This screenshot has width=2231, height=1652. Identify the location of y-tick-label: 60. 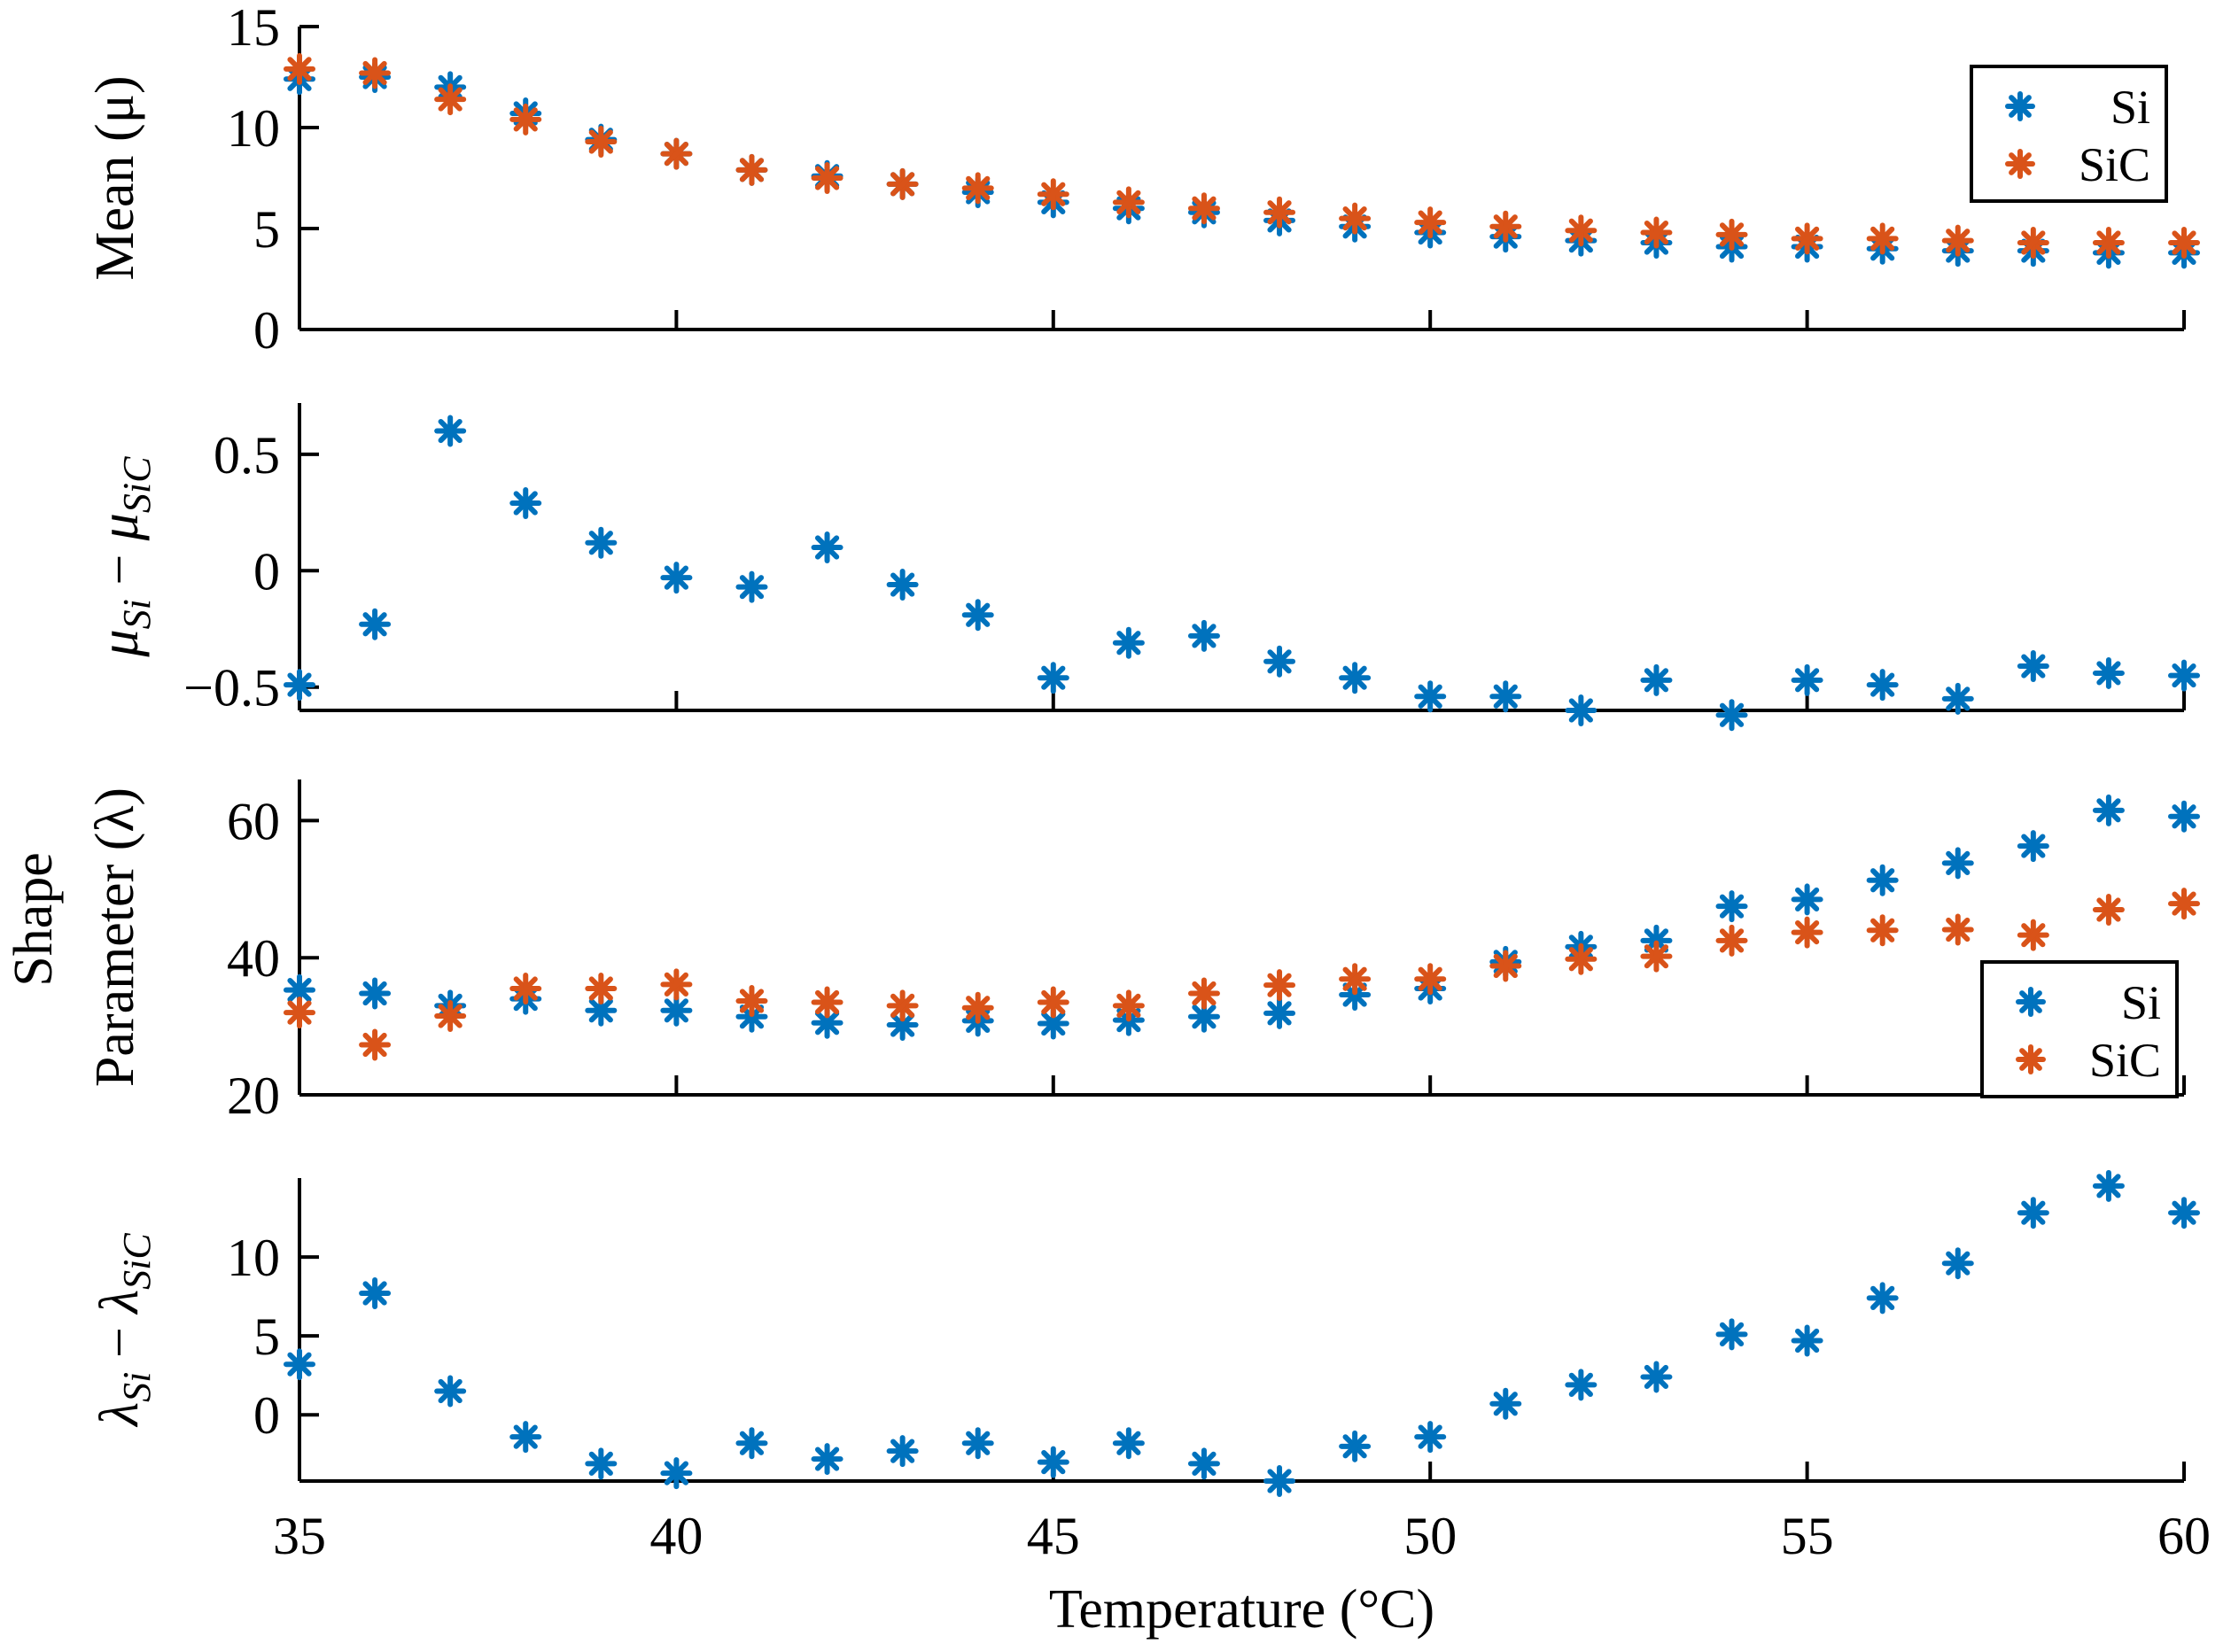
(254, 821).